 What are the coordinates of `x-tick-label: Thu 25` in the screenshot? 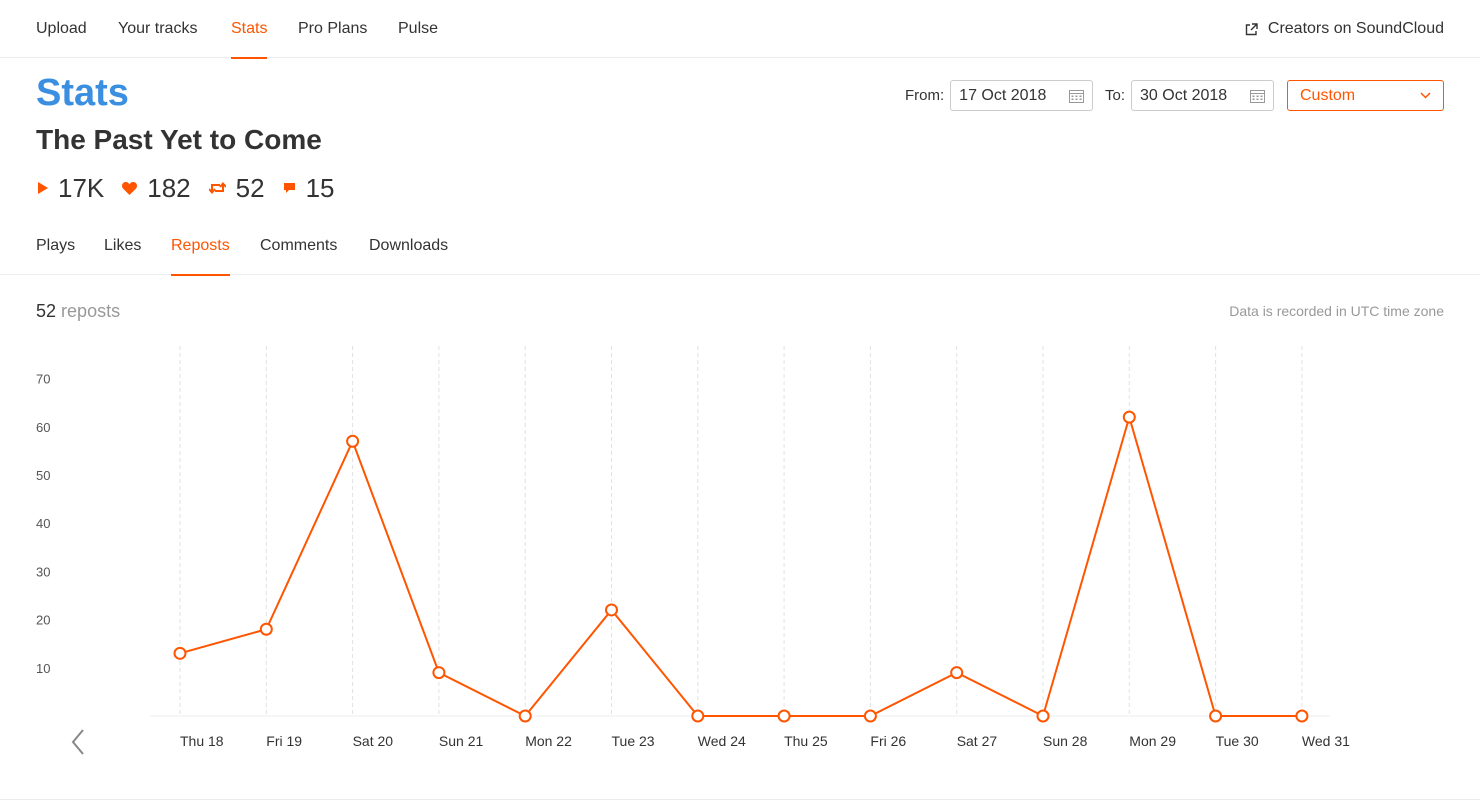 It's located at (806, 741).